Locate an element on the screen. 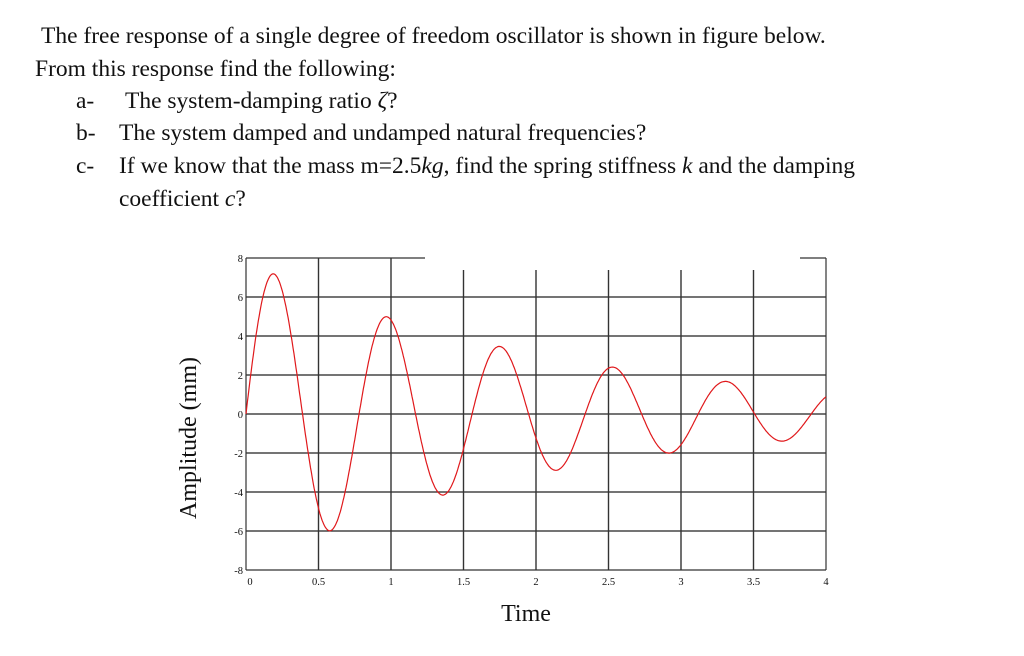 The image size is (1024, 656). question-a-text: The system-damping ratio ζ? is located at coordinates (261, 101).